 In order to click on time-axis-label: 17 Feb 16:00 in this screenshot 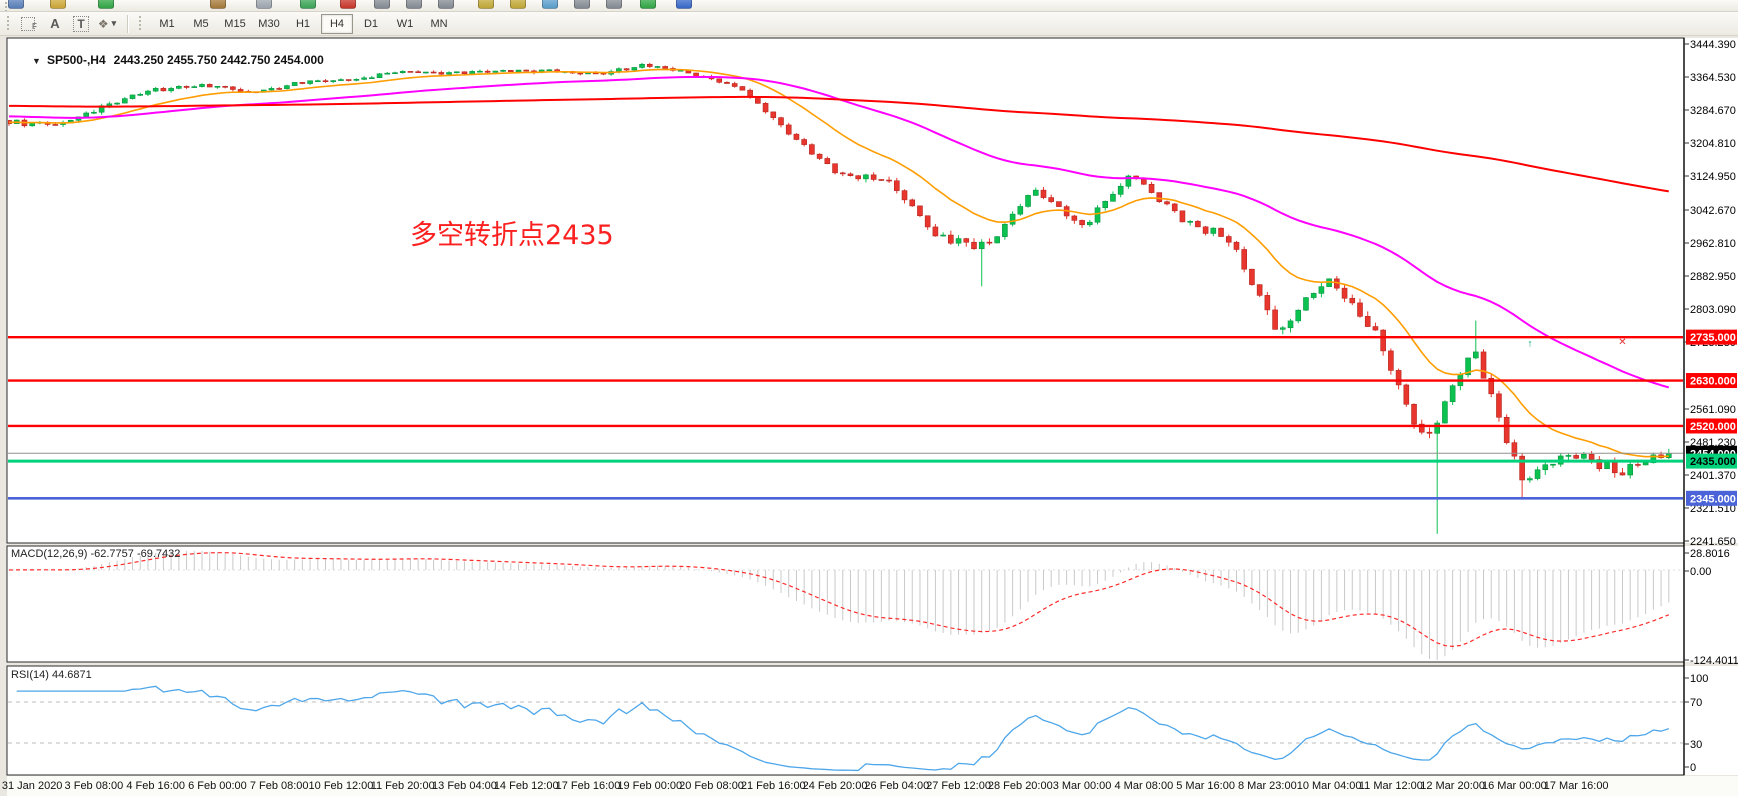, I will do `click(588, 786)`.